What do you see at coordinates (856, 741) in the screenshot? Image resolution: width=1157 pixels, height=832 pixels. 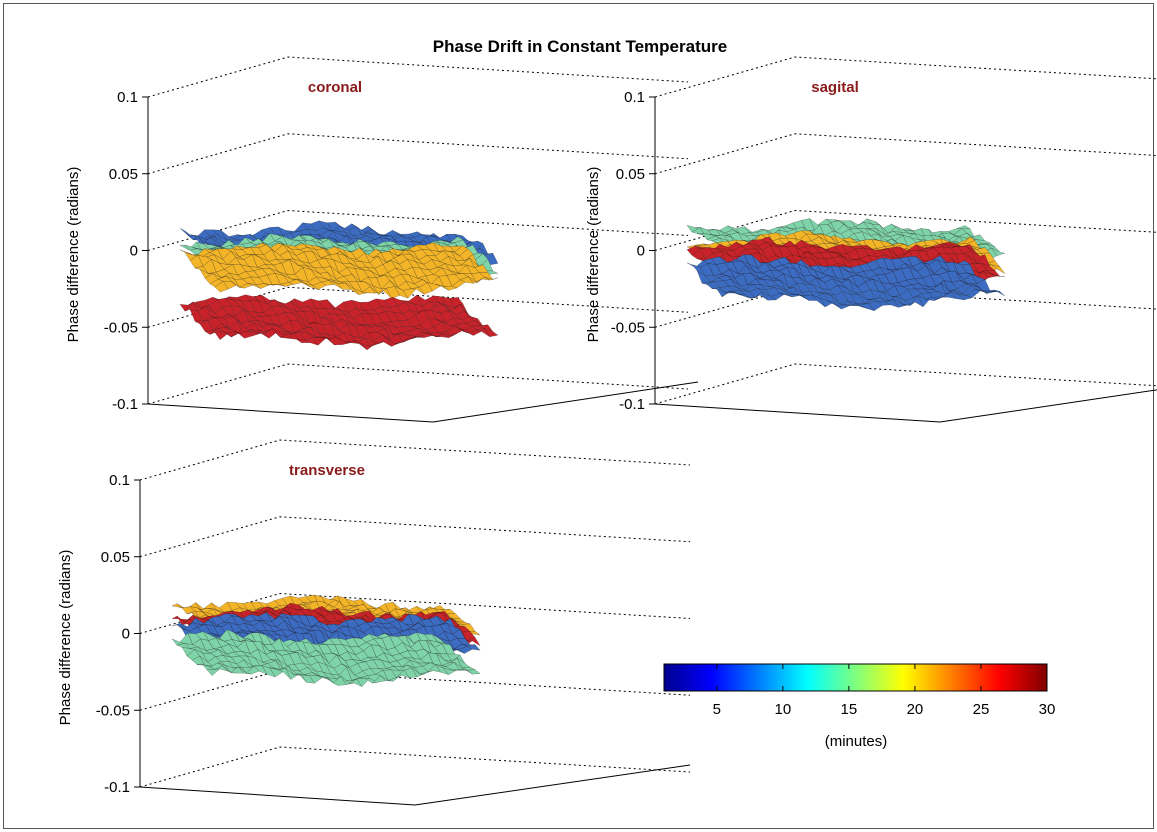 I see `colorbar-label: (minutes)` at bounding box center [856, 741].